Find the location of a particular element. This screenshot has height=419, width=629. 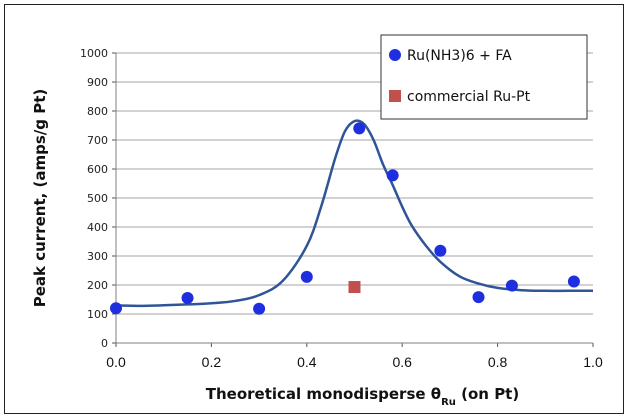

data-point-square is located at coordinates (354, 287).